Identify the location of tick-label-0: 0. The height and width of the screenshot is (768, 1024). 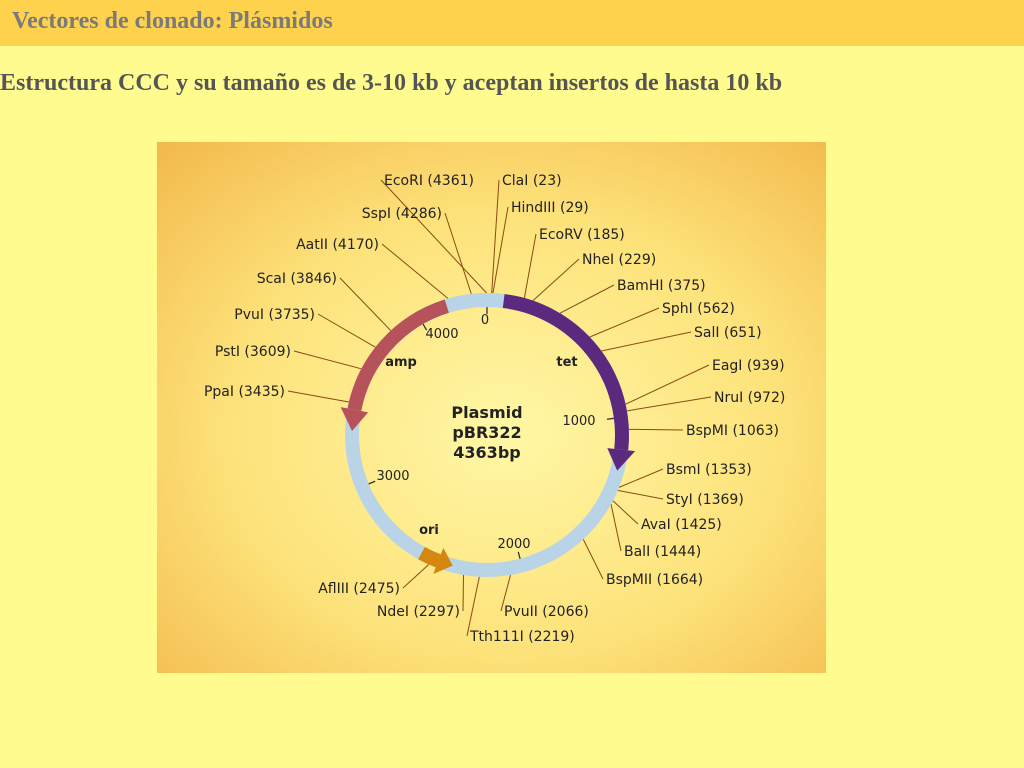
(485, 320).